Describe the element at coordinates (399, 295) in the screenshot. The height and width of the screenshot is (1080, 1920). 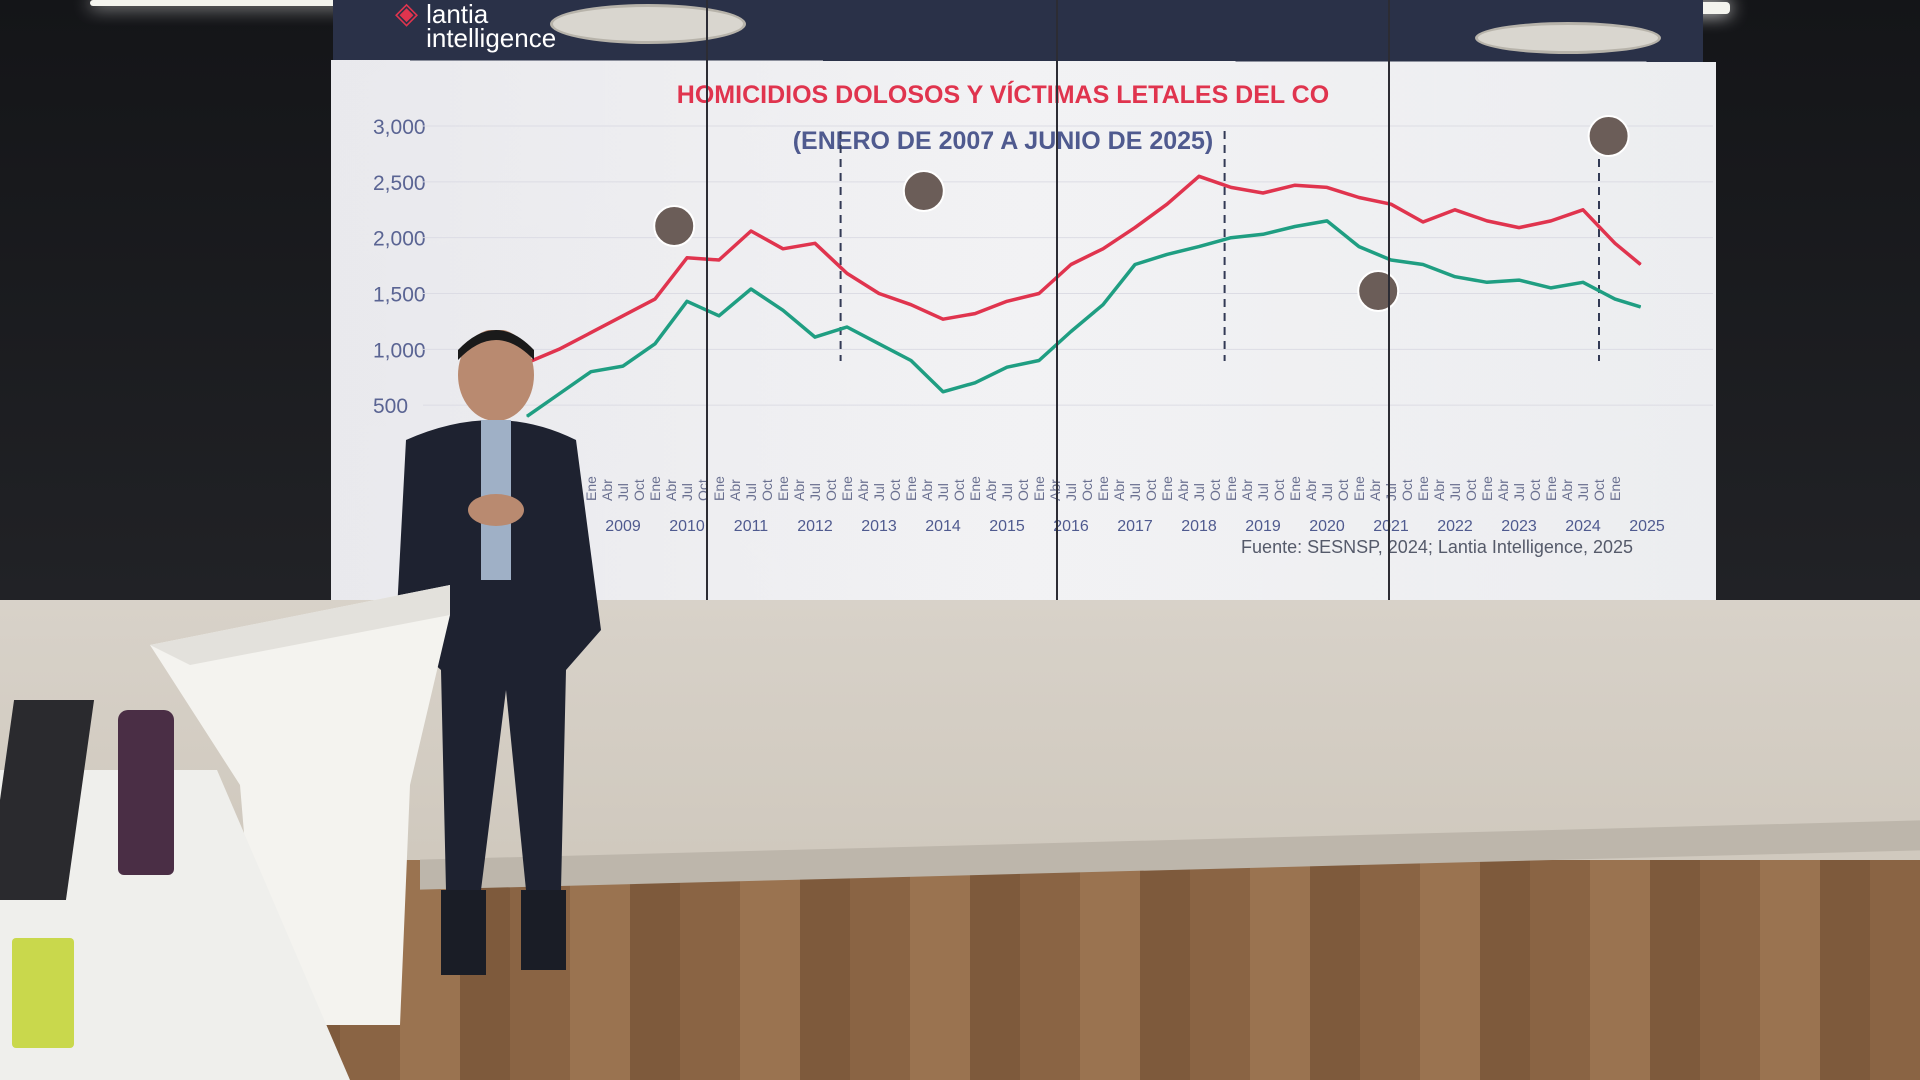
I see `y-tick-label: 1,500` at that location.